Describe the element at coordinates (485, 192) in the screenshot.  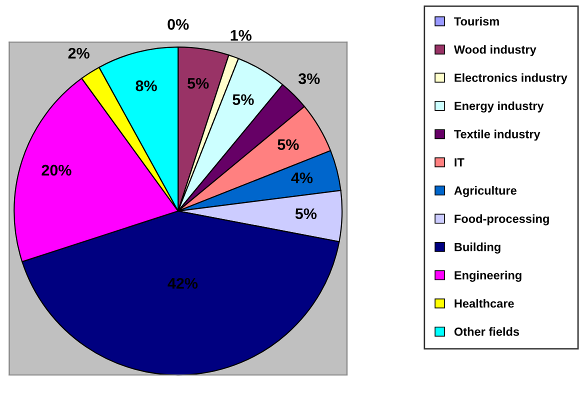
I see `legend-label: Agriculture` at that location.